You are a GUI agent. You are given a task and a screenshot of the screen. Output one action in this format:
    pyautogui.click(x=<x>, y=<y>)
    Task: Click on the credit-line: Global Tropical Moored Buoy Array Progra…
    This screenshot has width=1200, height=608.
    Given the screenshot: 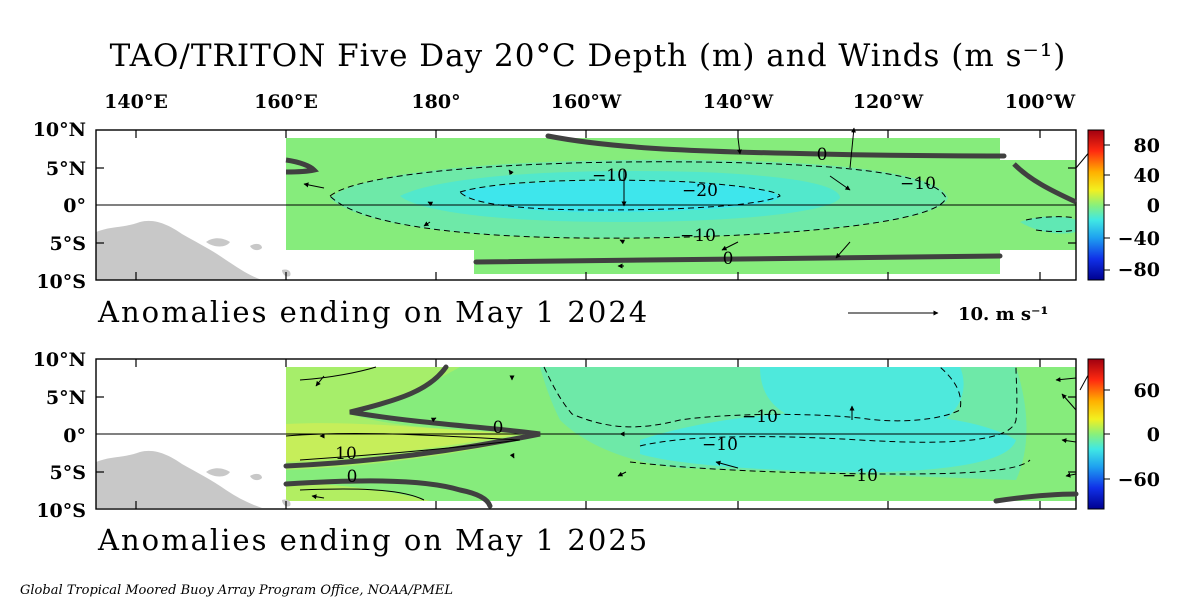 What is the action you would take?
    pyautogui.click(x=236, y=590)
    